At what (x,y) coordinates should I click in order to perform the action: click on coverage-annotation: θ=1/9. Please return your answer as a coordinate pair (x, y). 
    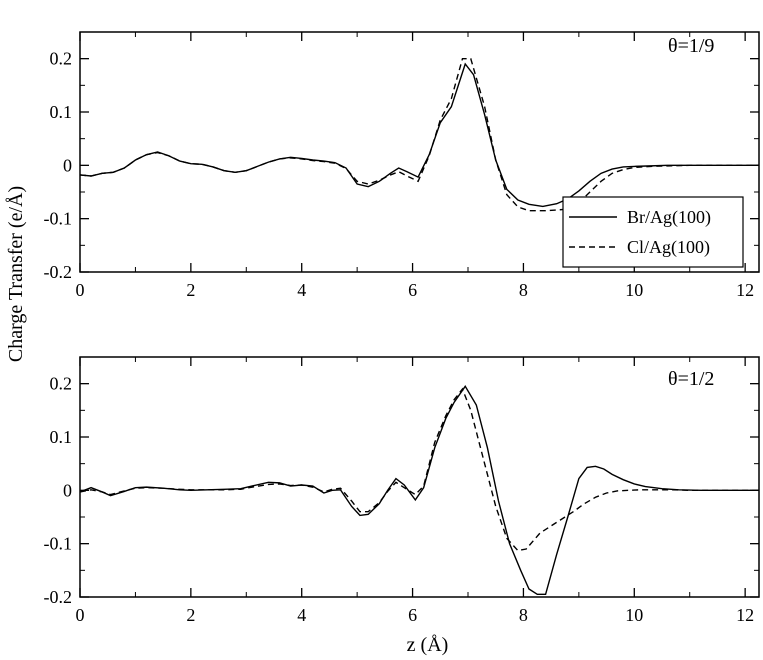
    Looking at the image, I should click on (691, 46).